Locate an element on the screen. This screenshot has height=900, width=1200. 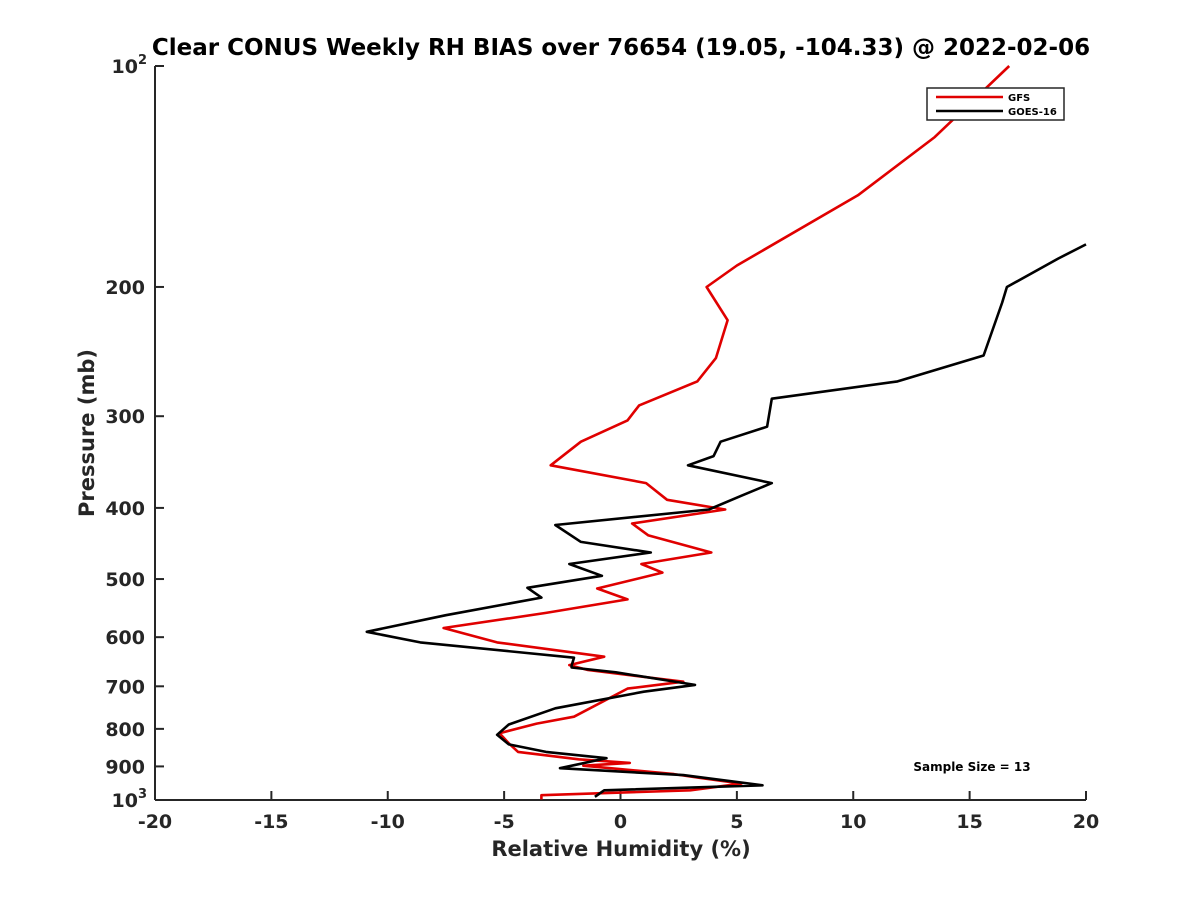
x-tick-label: 20 is located at coordinates (1086, 822).